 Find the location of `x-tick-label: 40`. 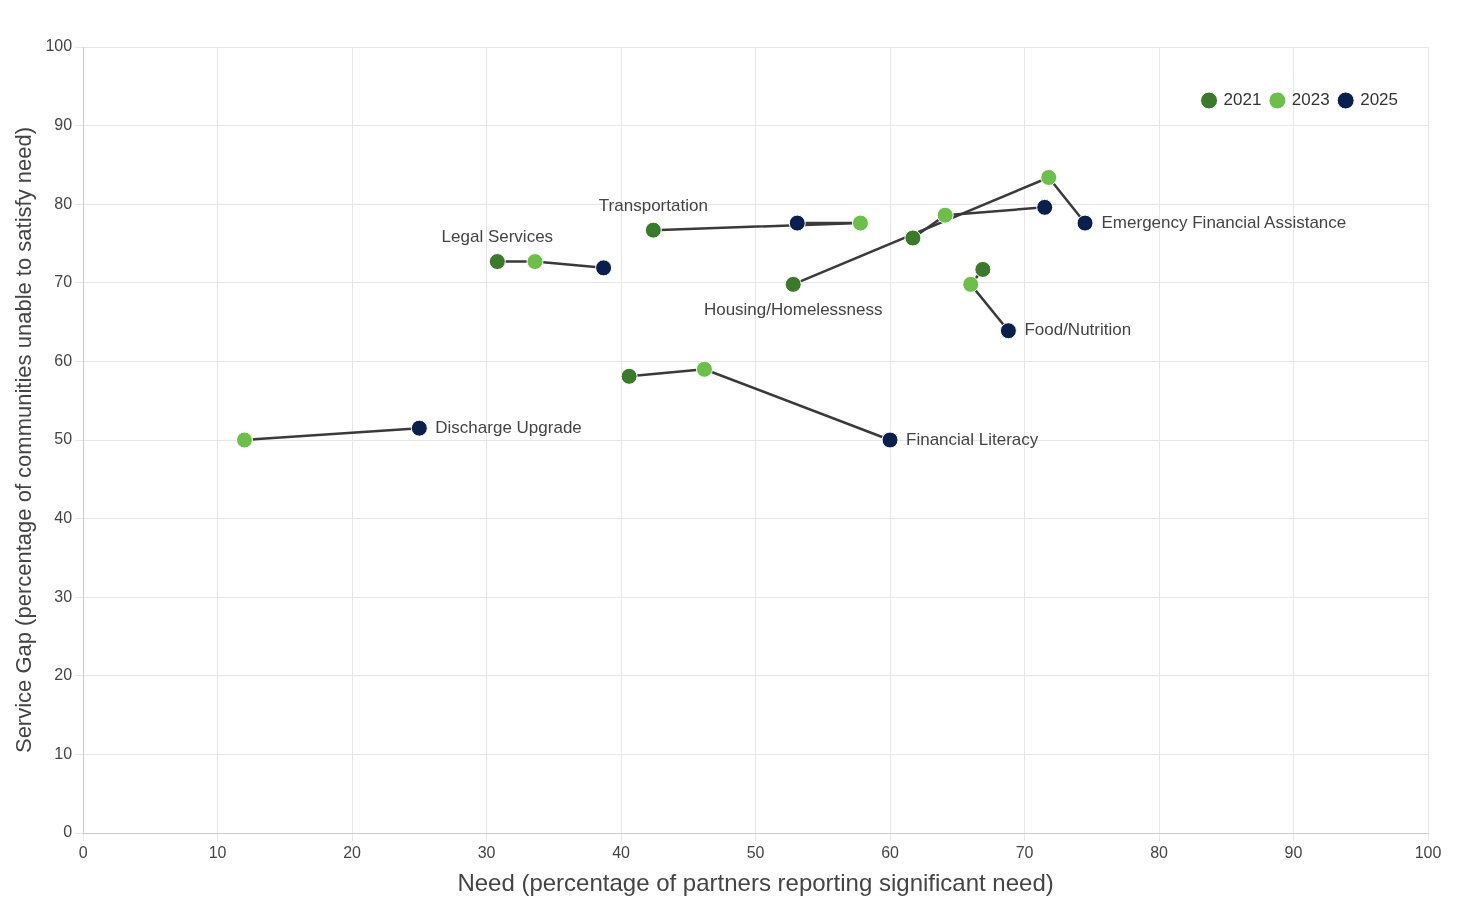

x-tick-label: 40 is located at coordinates (621, 853).